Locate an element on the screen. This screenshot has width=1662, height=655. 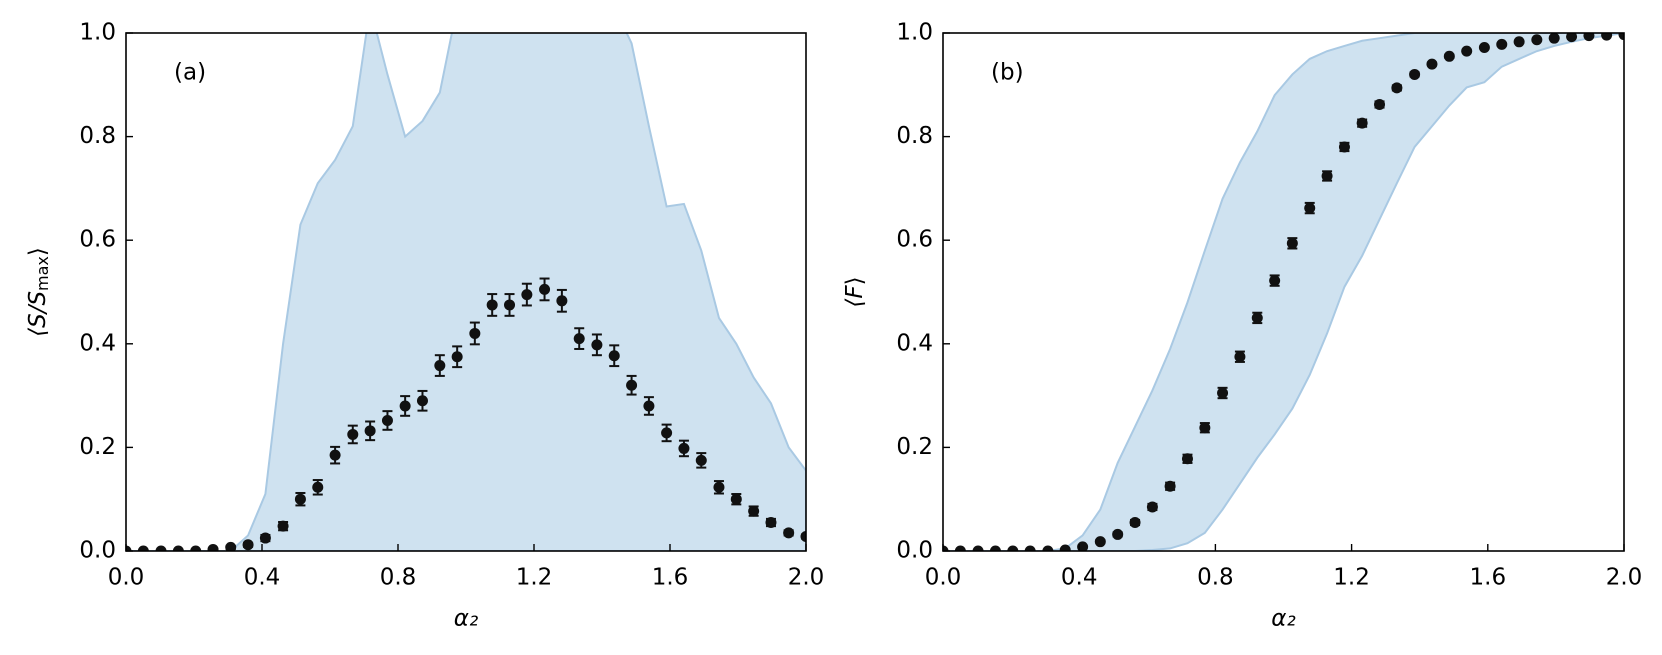
y-tick-label: 1.0 is located at coordinates (97, 33).